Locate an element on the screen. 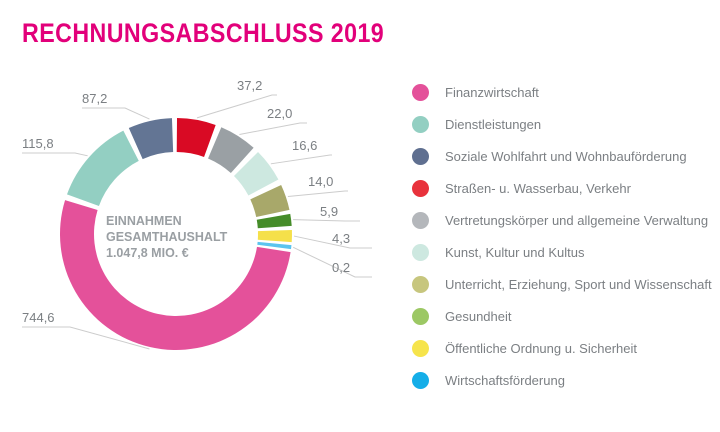 This screenshot has width=720, height=432. data-label: 0,2 is located at coordinates (341, 267).